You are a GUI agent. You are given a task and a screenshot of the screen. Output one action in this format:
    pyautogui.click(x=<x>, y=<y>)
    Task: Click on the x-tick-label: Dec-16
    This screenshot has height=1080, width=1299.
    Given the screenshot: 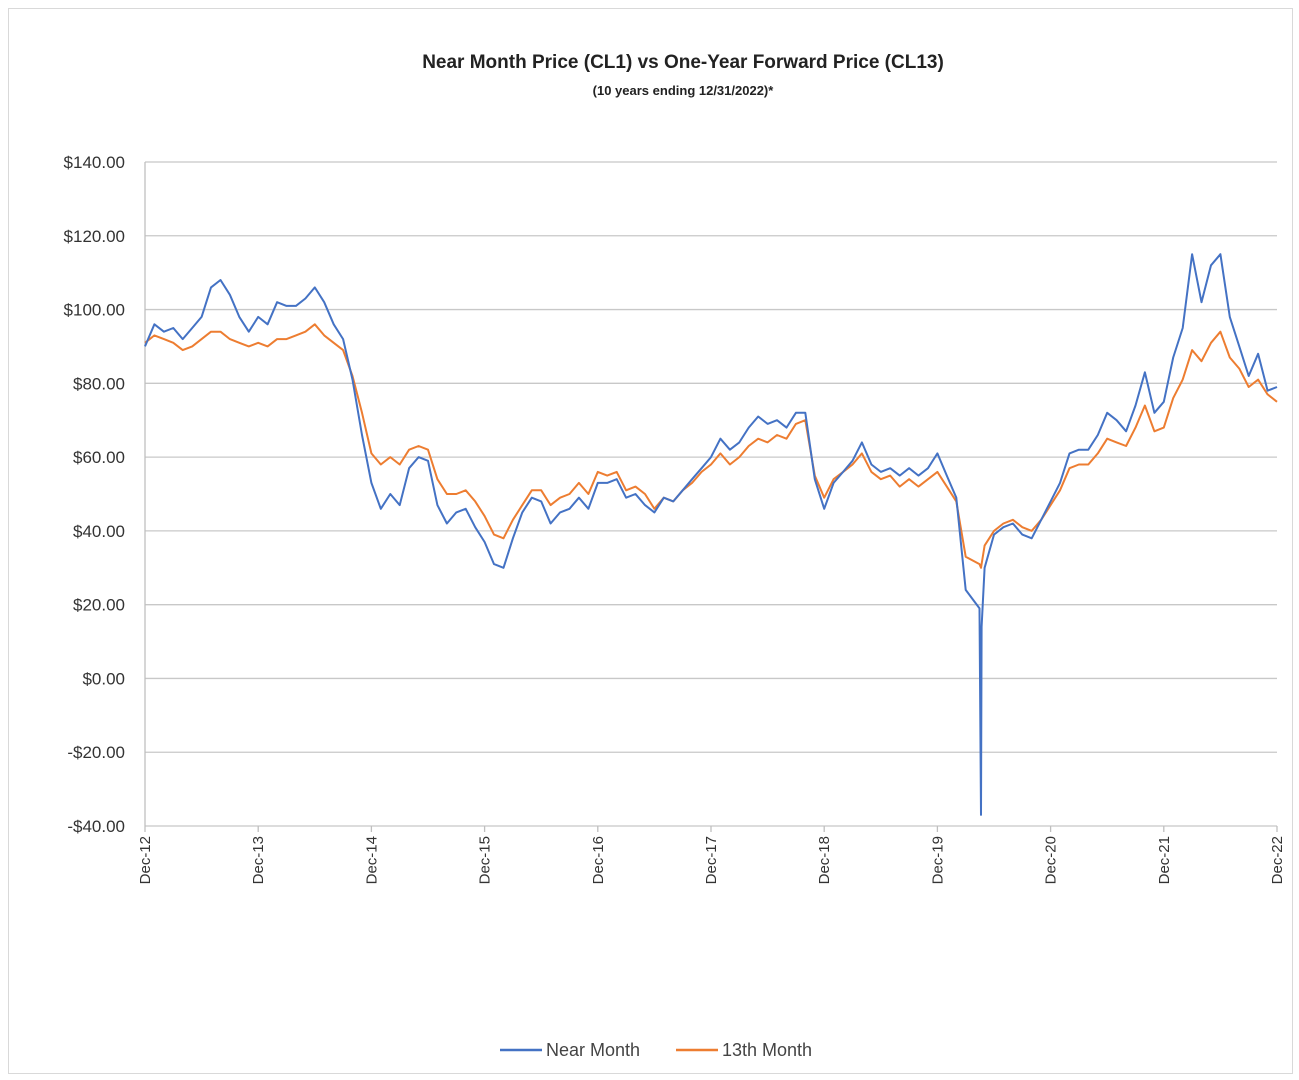 What is the action you would take?
    pyautogui.click(x=598, y=860)
    